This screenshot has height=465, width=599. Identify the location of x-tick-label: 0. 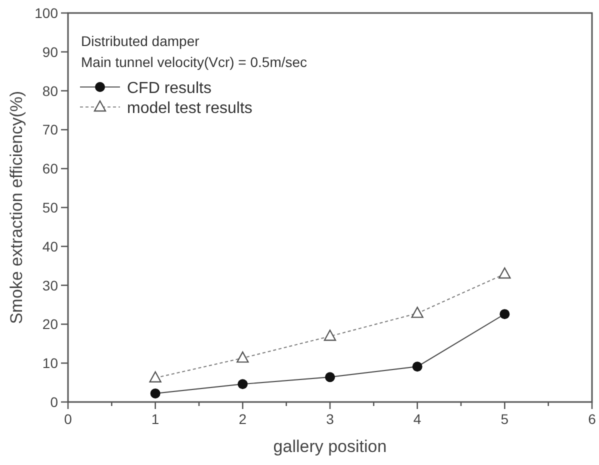
(68, 419).